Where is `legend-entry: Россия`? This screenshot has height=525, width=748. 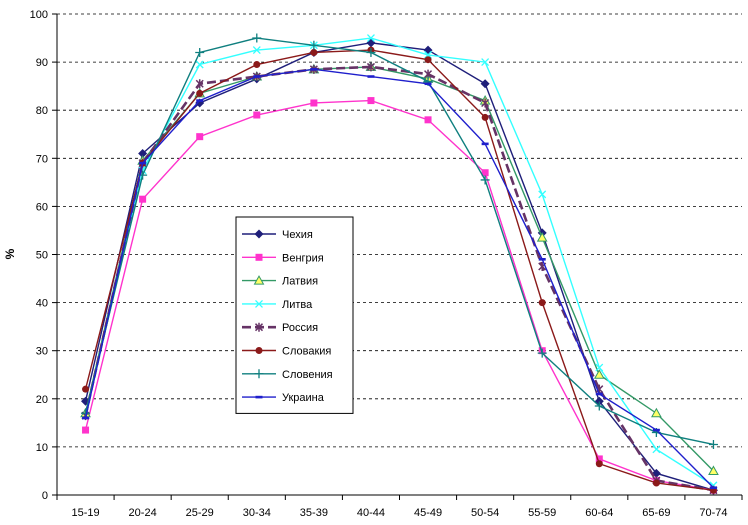 legend-entry: Россия is located at coordinates (280, 328).